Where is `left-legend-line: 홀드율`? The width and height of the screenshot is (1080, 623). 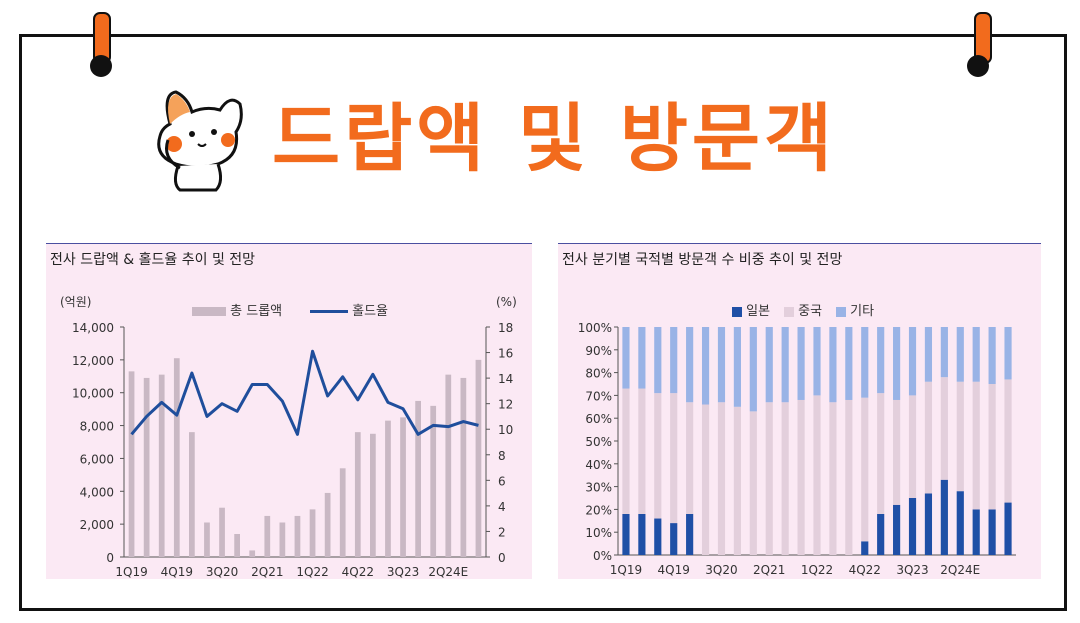 left-legend-line: 홀드율 is located at coordinates (349, 309).